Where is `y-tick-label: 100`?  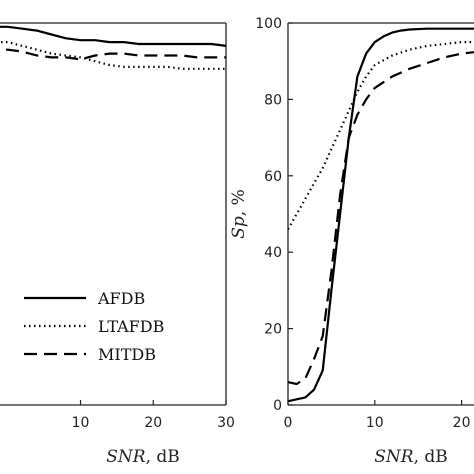
y-tick-label: 100 is located at coordinates (268, 24).